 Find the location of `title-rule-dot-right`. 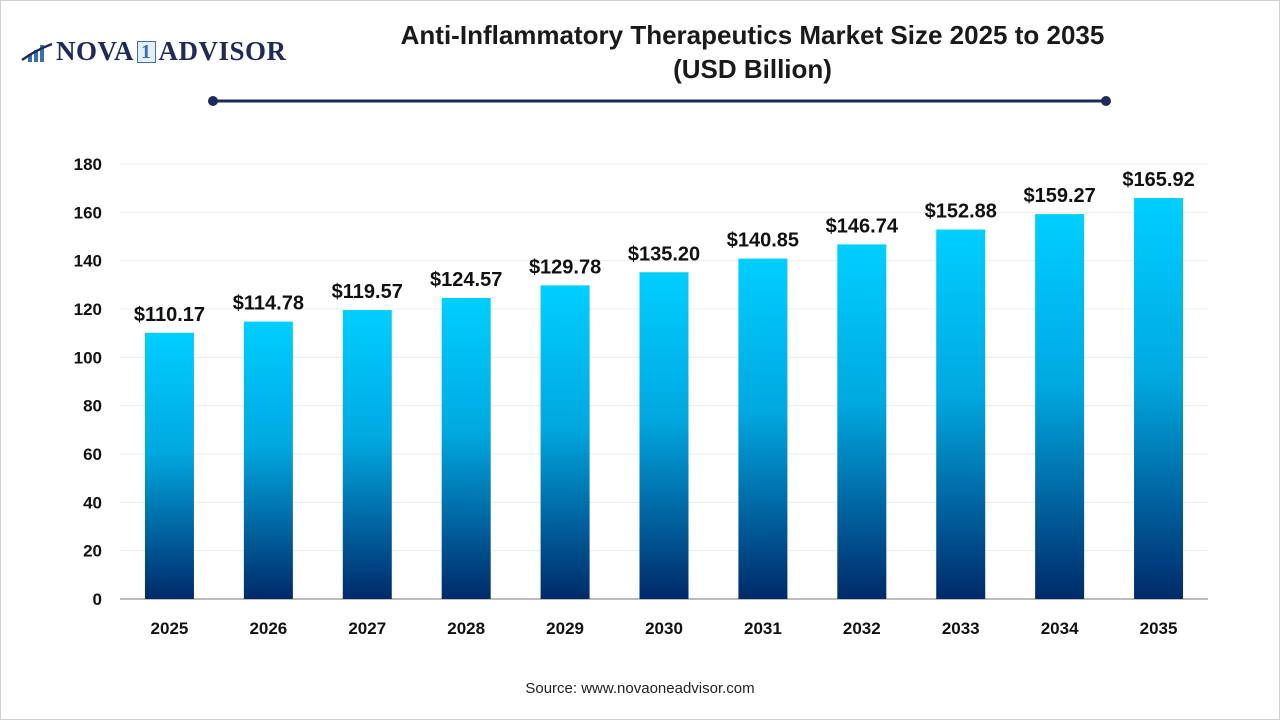

title-rule-dot-right is located at coordinates (1106, 101).